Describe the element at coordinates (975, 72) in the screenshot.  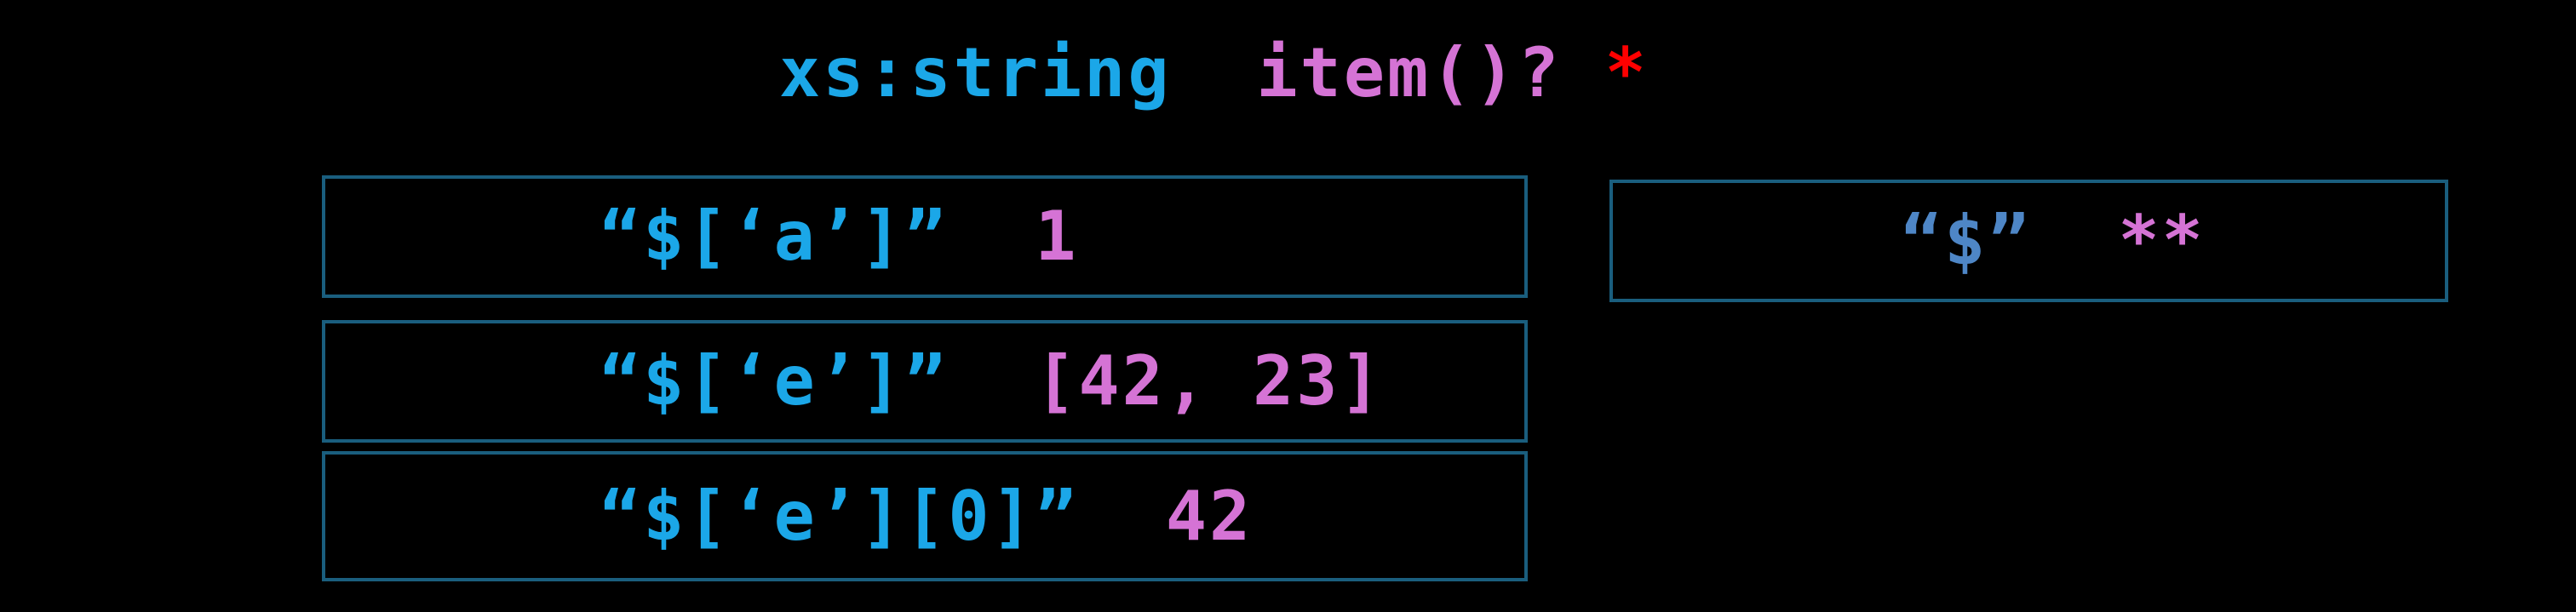
I see `title-atomic-type: xs:string` at that location.